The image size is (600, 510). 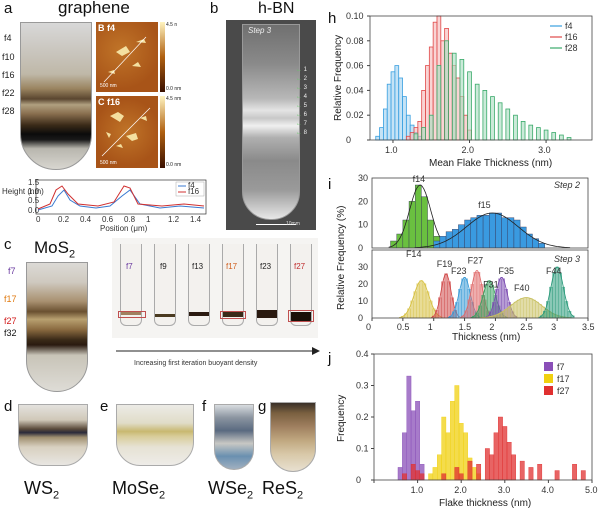 What do you see at coordinates (362, 449) in the screenshot?
I see `y-tick-label: 0.1` at bounding box center [362, 449].